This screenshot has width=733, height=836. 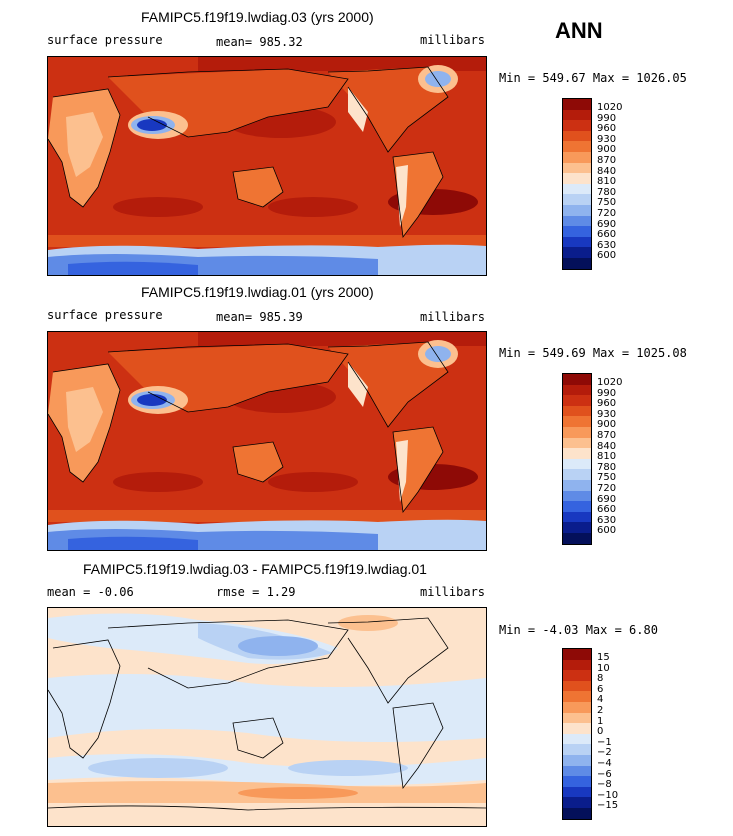 What do you see at coordinates (607, 224) in the screenshot?
I see `panel-1-legend-tick: 690` at bounding box center [607, 224].